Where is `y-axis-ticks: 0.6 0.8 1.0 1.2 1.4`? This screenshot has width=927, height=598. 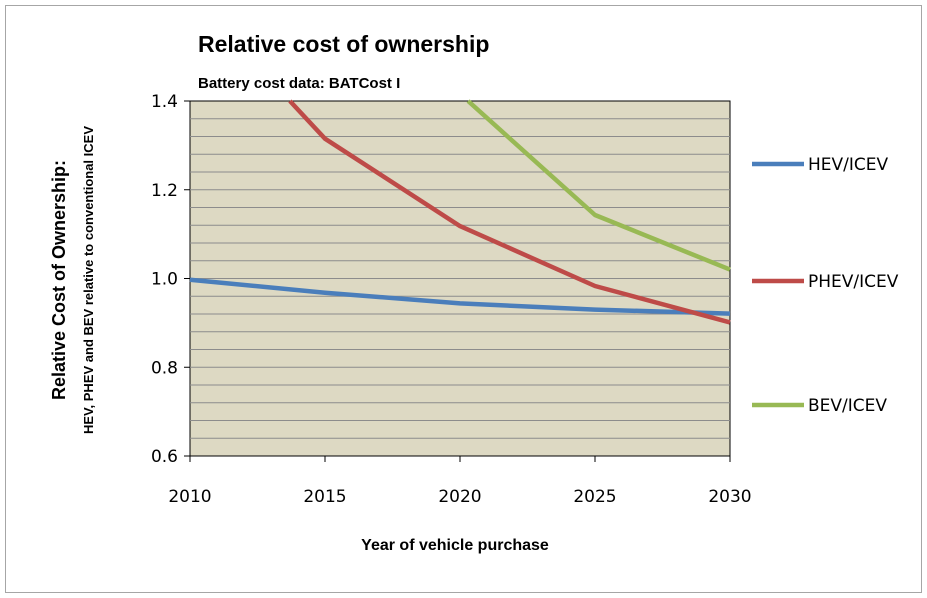 y-axis-ticks: 0.6 0.8 1.0 1.2 1.4 is located at coordinates (170, 279).